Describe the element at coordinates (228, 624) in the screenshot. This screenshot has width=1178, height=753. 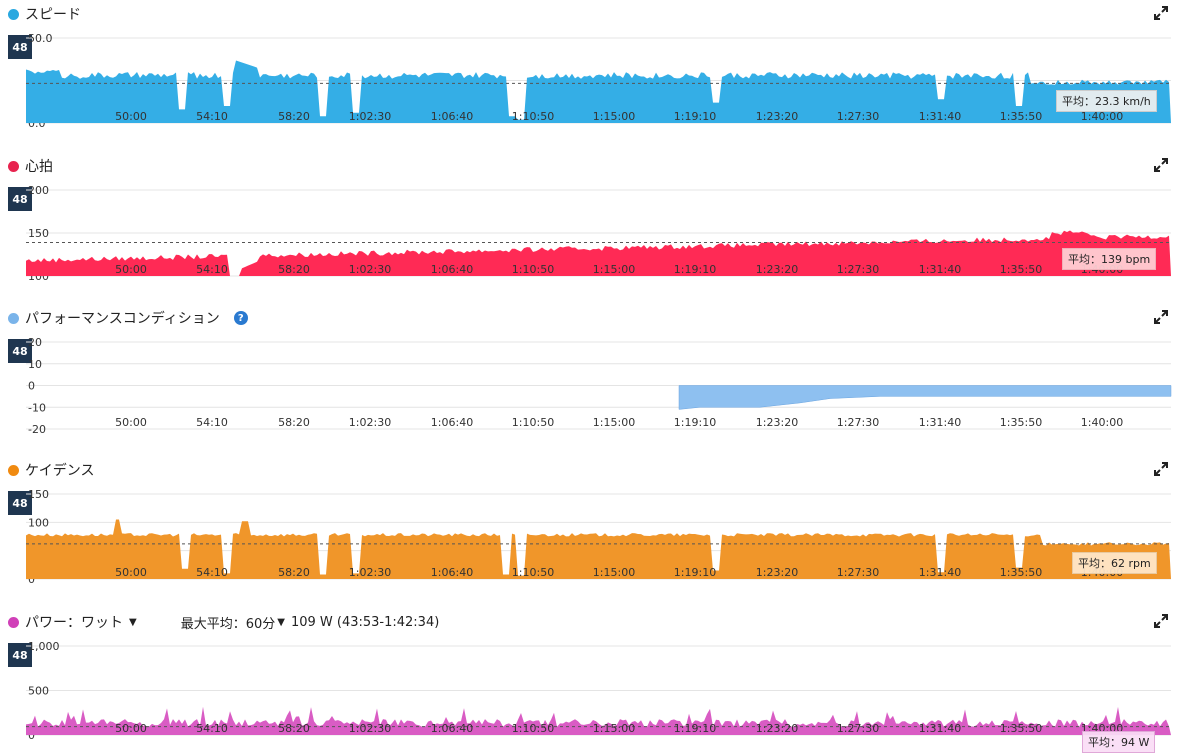
I see `max-average-selector: 最大平均：60分` at that location.